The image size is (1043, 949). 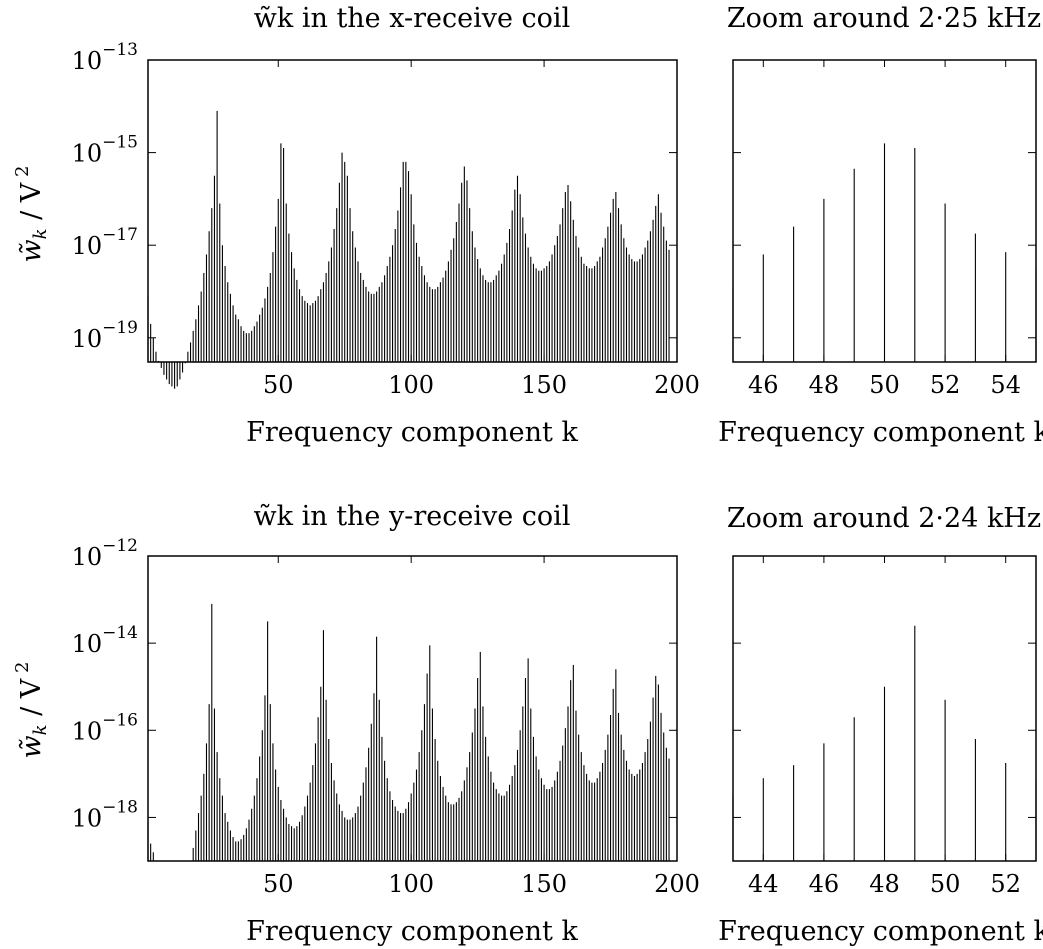 I want to click on y-coil-zoom-xlabel: Frequency component k, so click(x=880, y=931).